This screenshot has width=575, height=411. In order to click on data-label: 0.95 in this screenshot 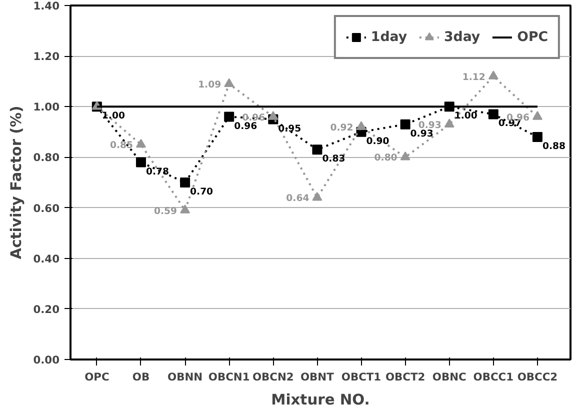, I will do `click(290, 128)`.